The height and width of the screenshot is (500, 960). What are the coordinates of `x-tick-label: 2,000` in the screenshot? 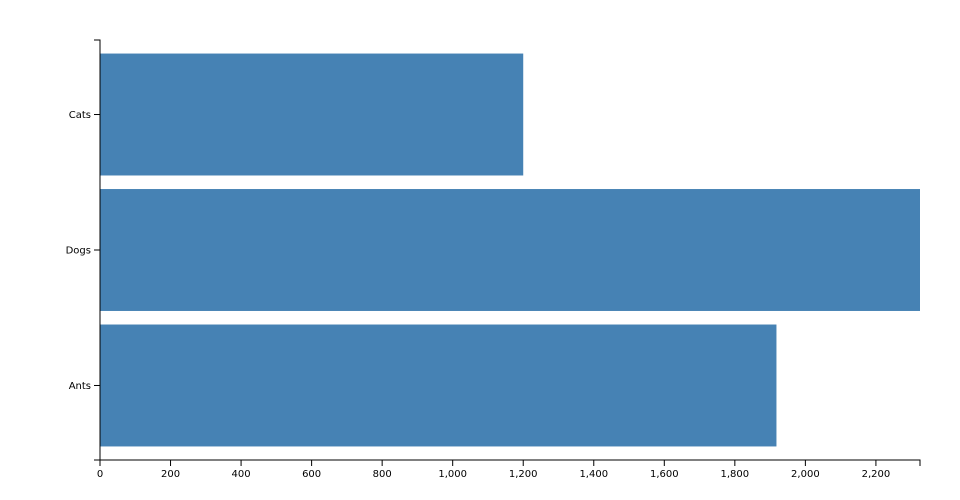 It's located at (805, 474).